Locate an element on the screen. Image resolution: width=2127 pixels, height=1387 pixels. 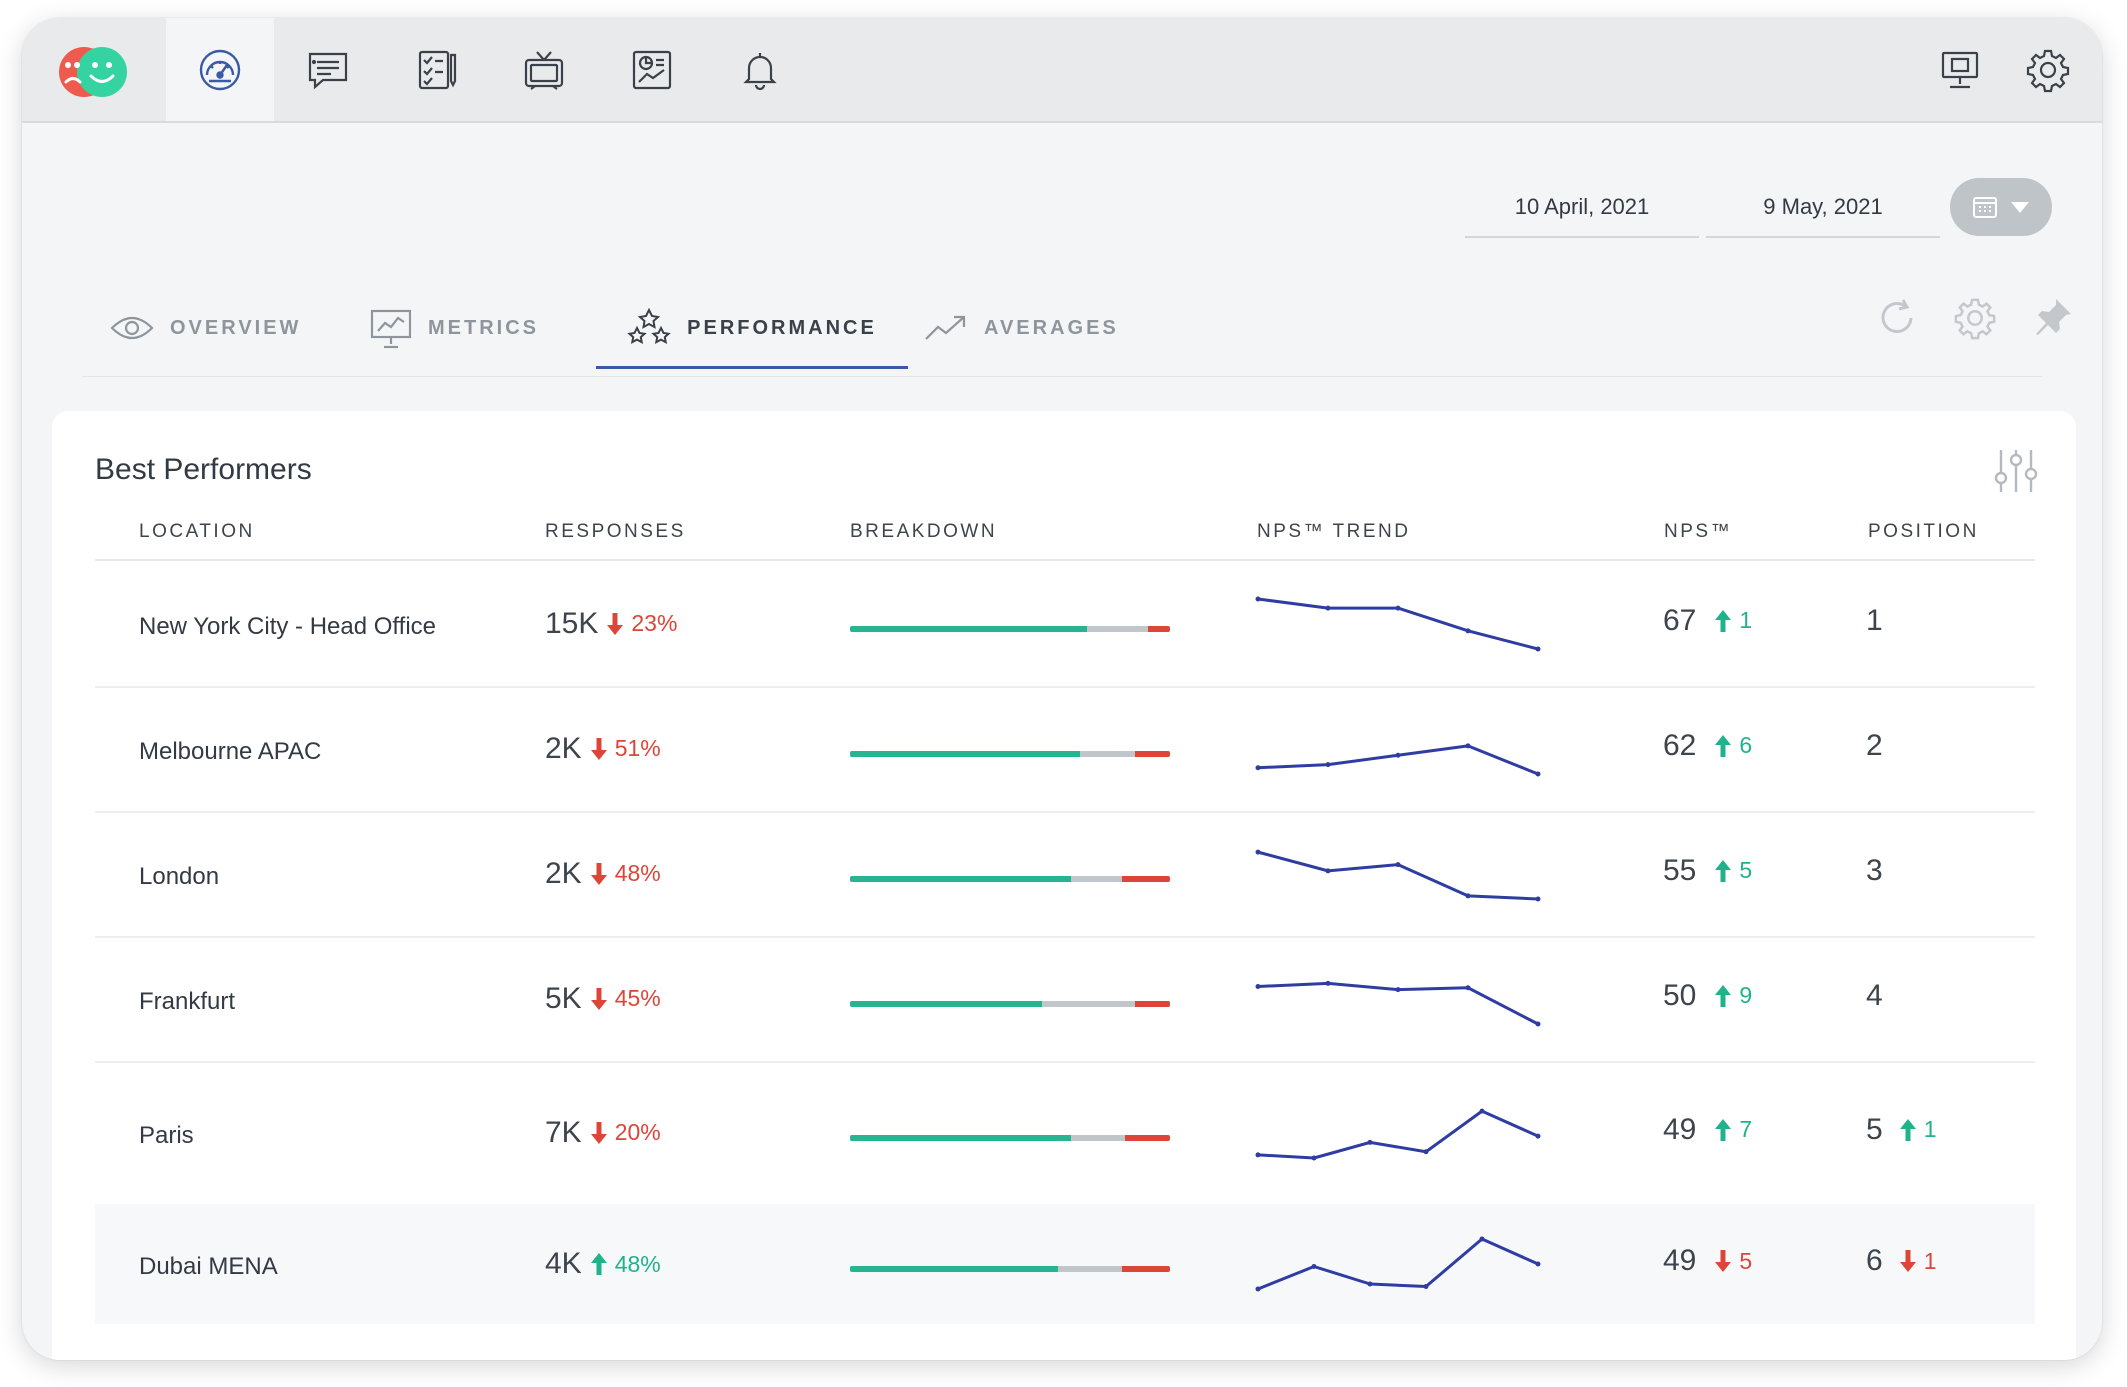
responses-cell: 7K 20% is located at coordinates (603, 1132).